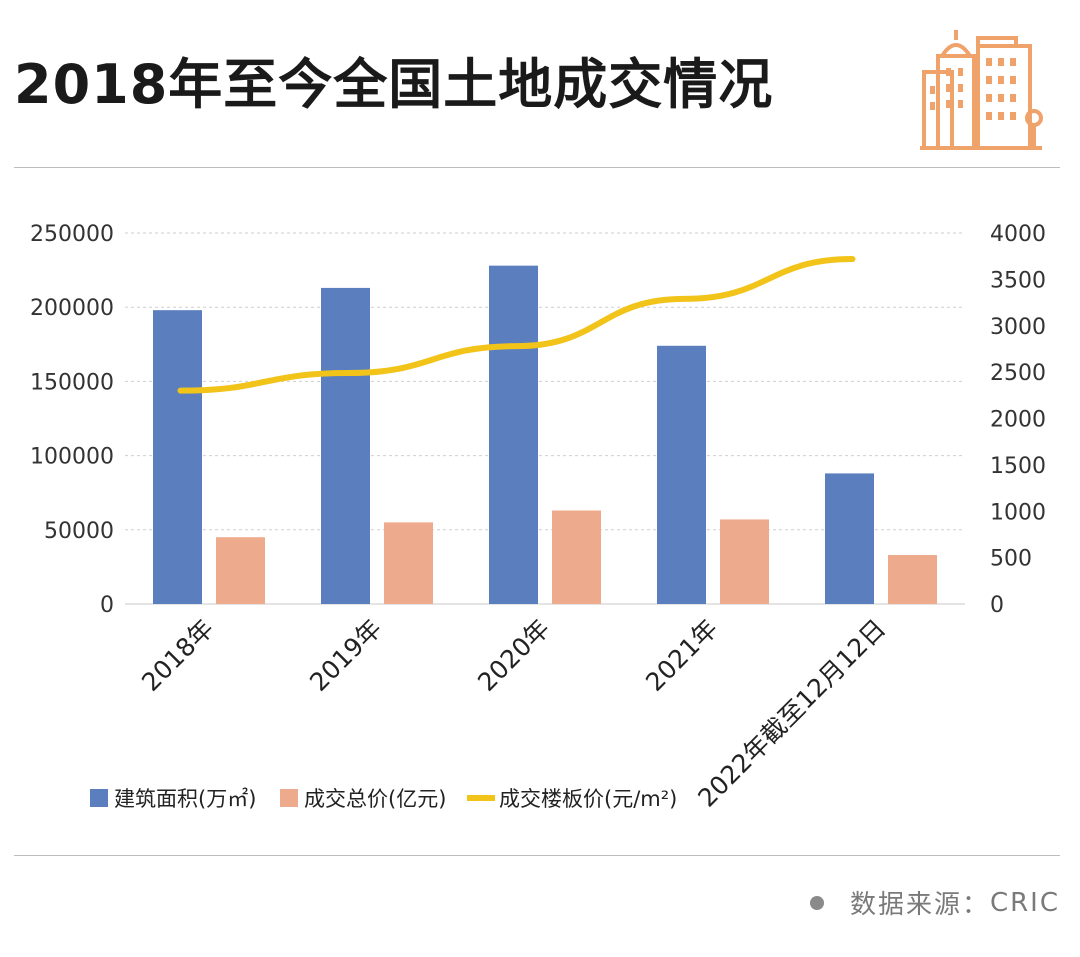 The height and width of the screenshot is (957, 1080). Describe the element at coordinates (1018, 327) in the screenshot. I see `y-right-tick-label: 3000` at that location.